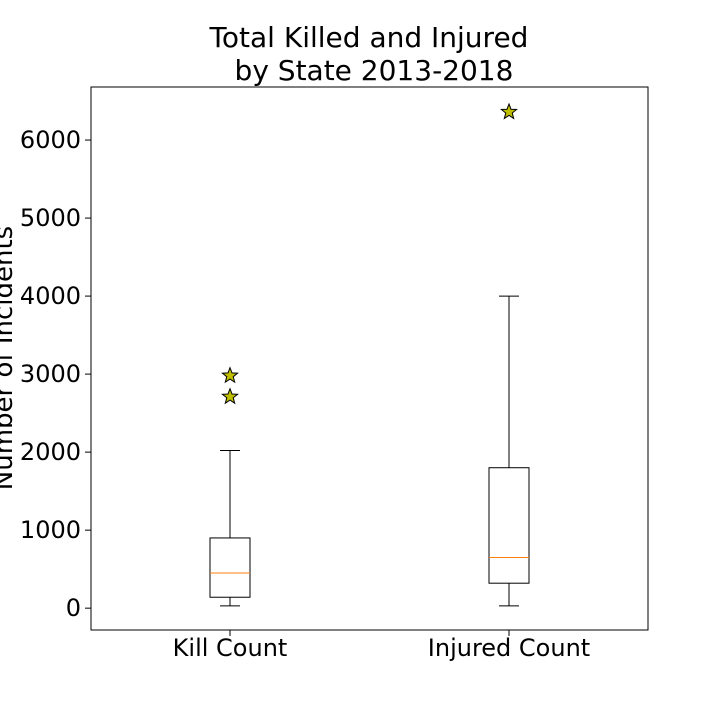 Image resolution: width=720 pixels, height=720 pixels. What do you see at coordinates (50, 218) in the screenshot?
I see `y-tick-label: 5000` at bounding box center [50, 218].